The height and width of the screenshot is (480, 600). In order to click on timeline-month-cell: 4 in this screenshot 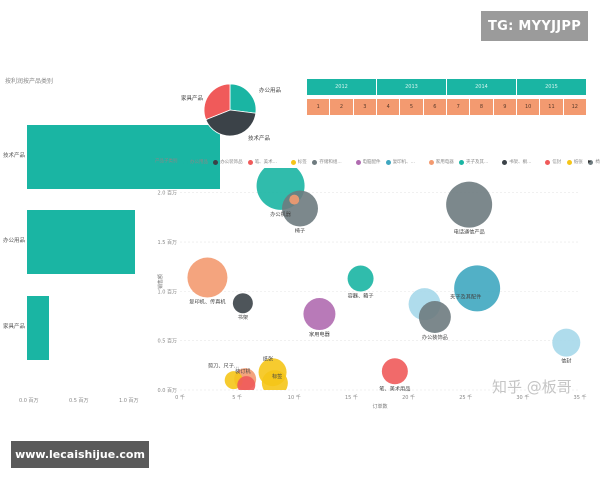, I will do `click(388, 107)`.